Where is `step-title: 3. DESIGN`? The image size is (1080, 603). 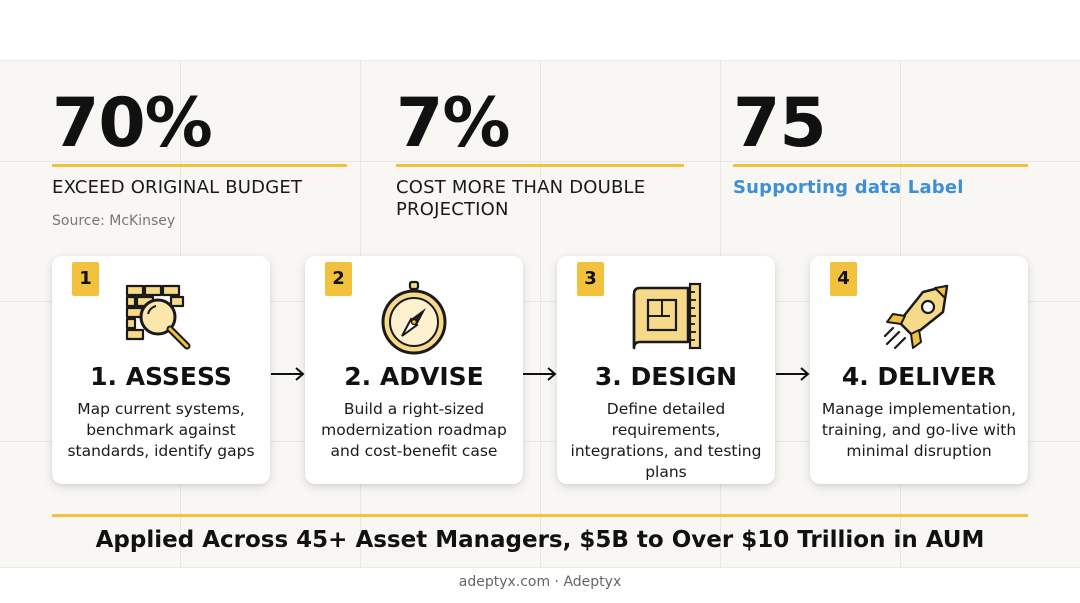
step-title: 3. DESIGN is located at coordinates (666, 376).